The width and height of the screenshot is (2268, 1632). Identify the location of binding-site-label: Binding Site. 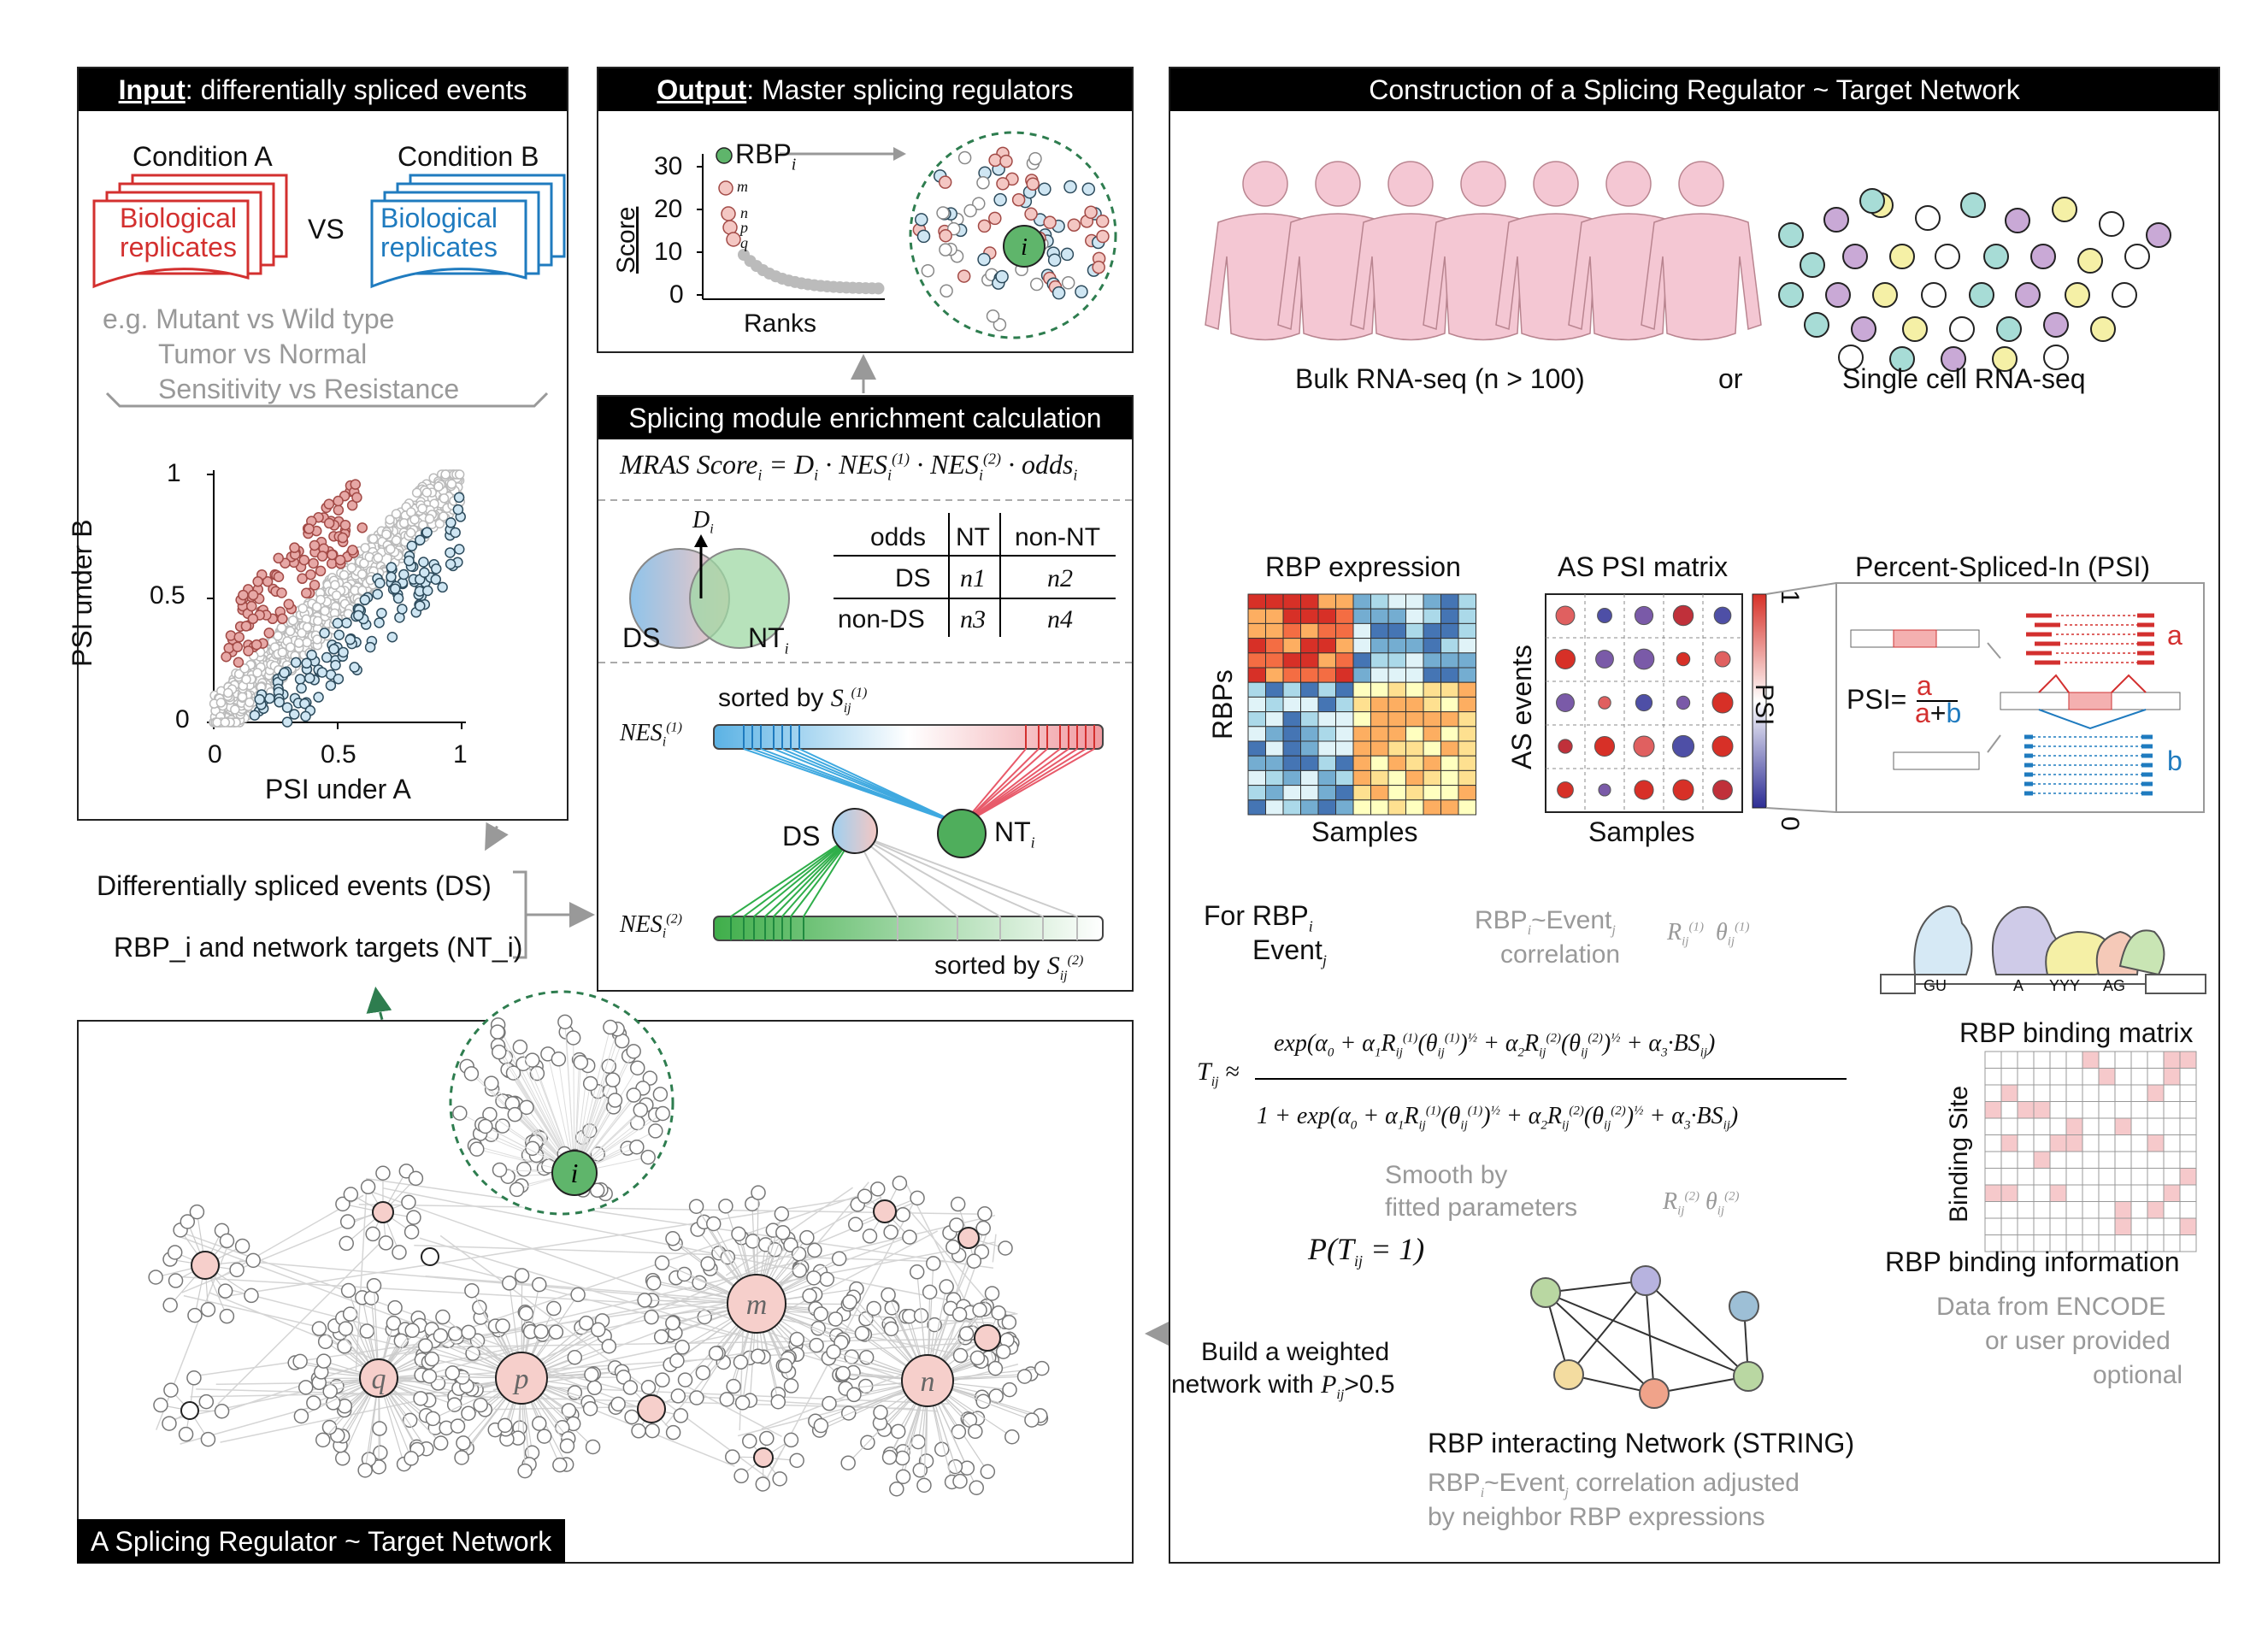
(1959, 1154).